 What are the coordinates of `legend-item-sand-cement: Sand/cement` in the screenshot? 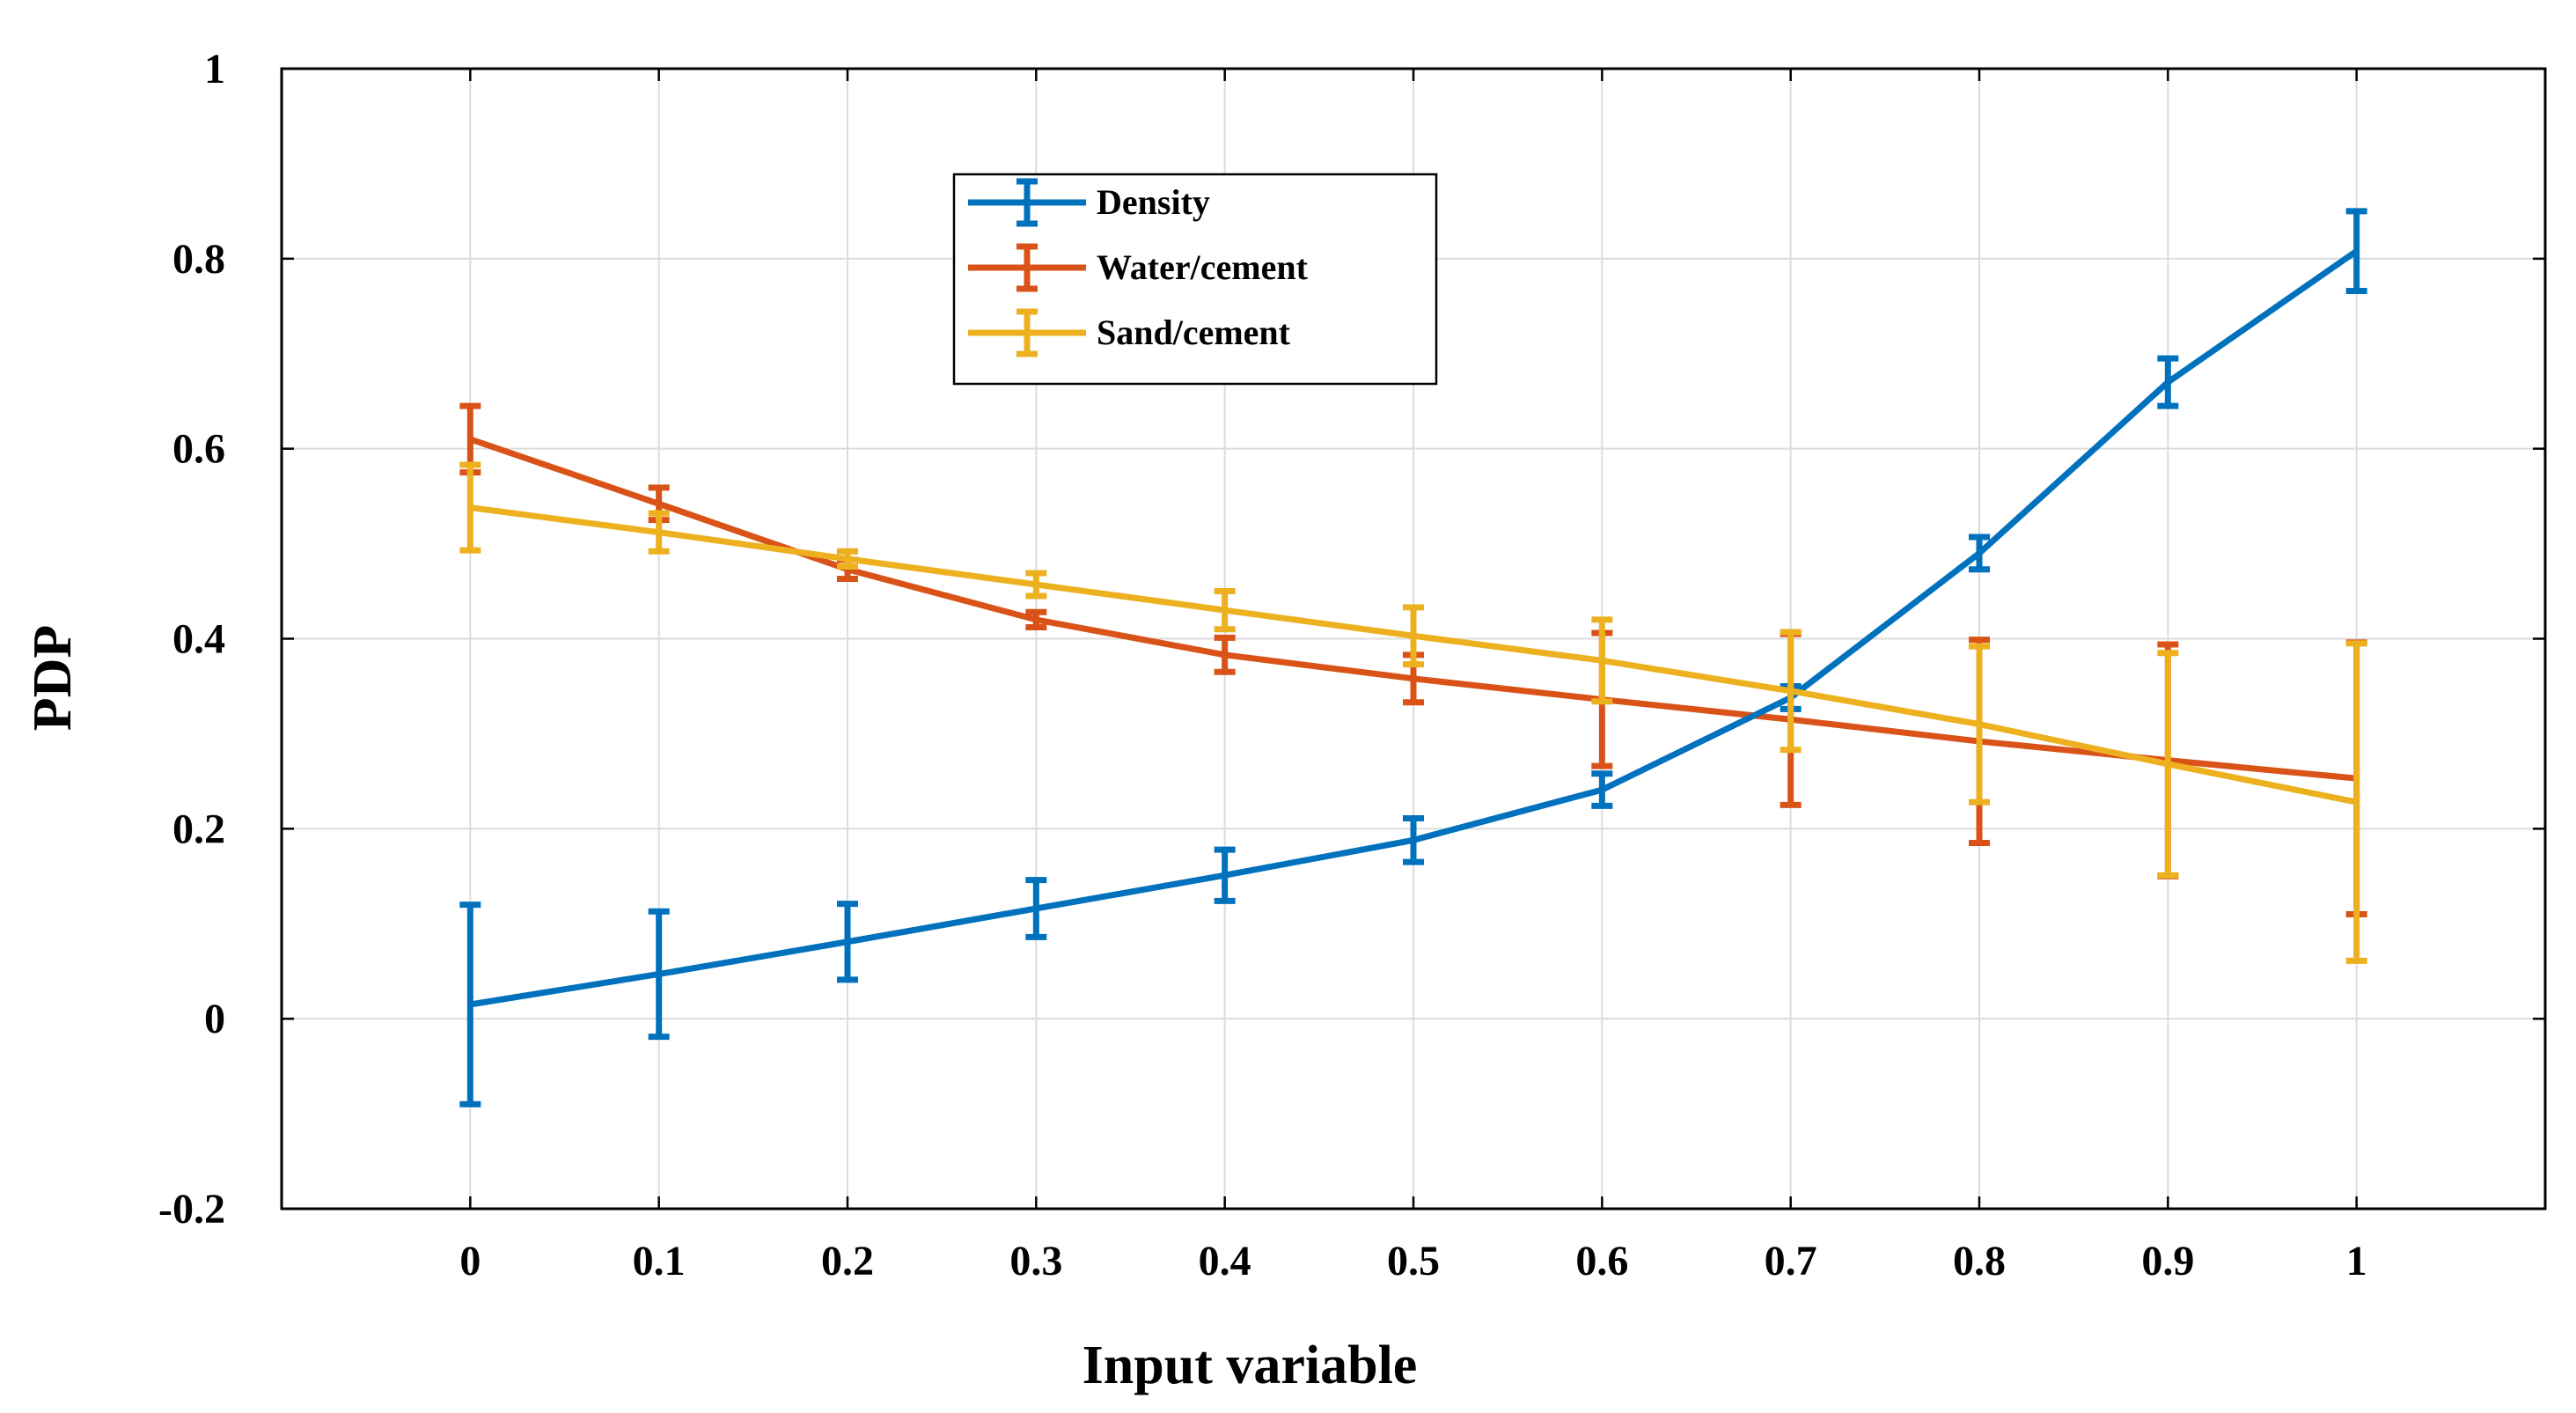 It's located at (1129, 332).